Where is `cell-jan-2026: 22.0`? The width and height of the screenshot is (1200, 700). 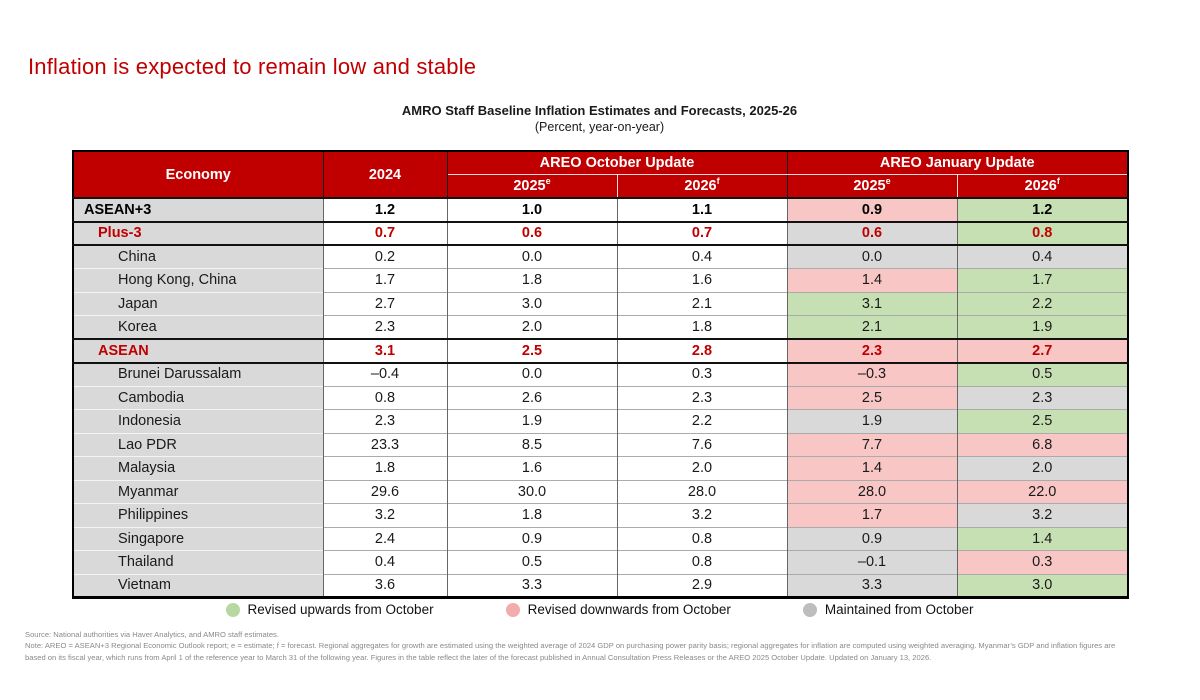
cell-jan-2026: 22.0 is located at coordinates (1042, 491).